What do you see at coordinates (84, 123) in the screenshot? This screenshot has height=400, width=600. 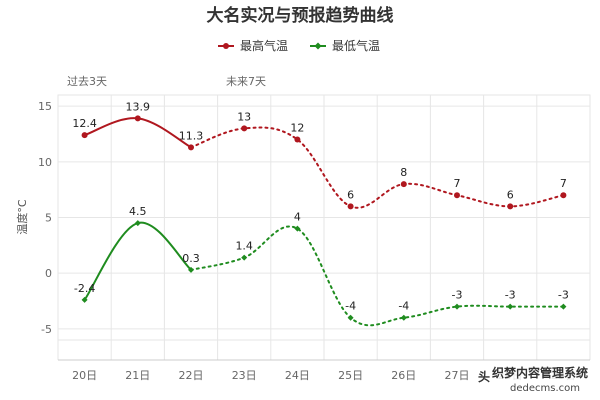 I see `data-label-max: 12.4` at bounding box center [84, 123].